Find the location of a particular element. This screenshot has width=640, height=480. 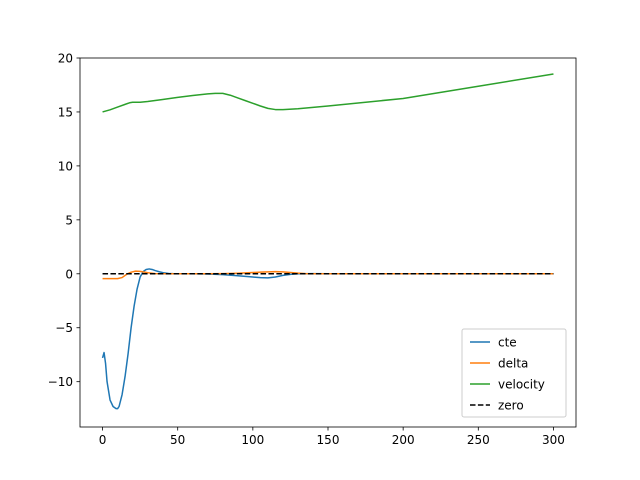

y-axis: −10 −5 0 5 10 15 20 is located at coordinates (64, 220).